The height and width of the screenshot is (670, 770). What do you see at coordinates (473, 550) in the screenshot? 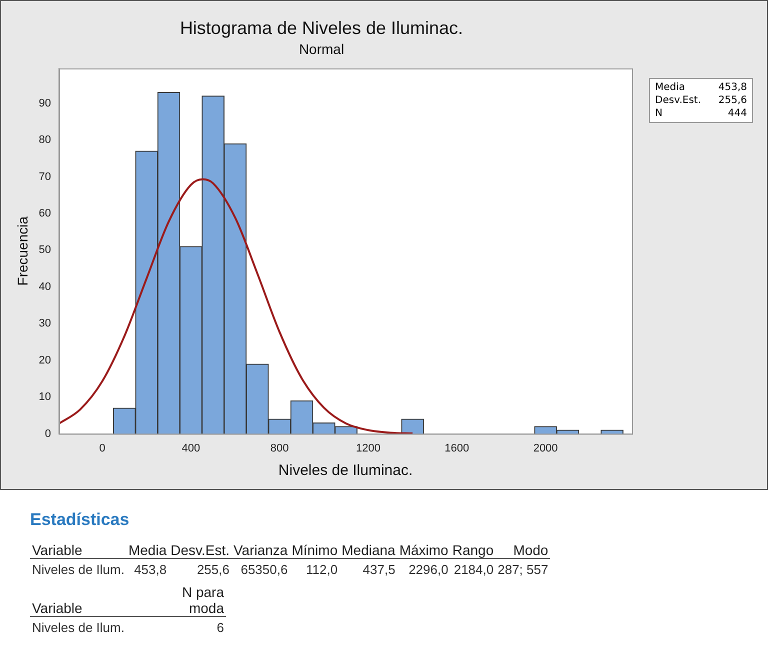
I see `text: Rango` at bounding box center [473, 550].